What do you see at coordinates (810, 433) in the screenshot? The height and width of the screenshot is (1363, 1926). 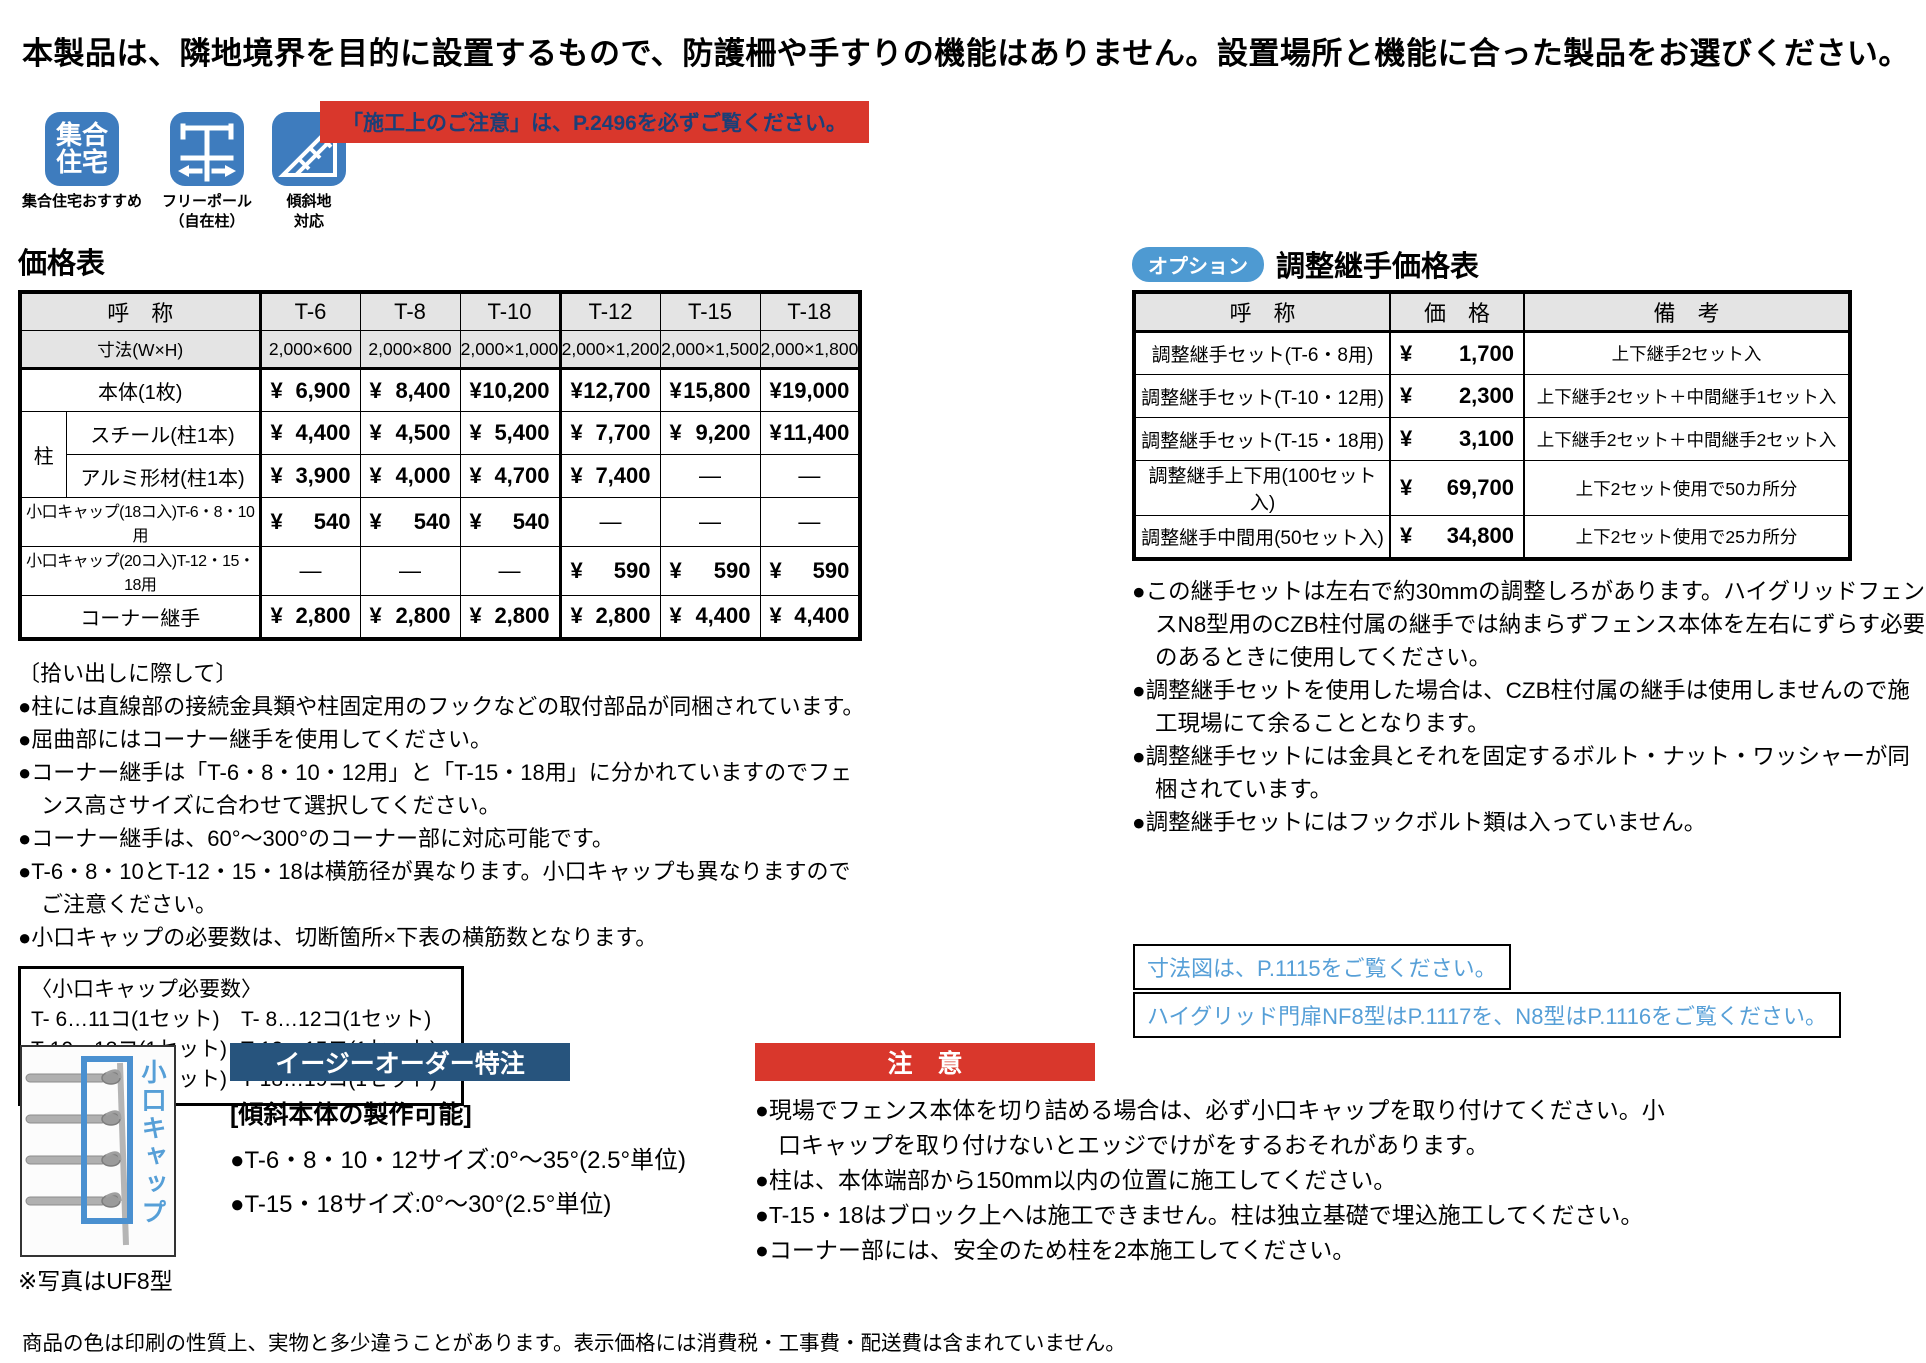 I see `price-cell: ¥11,400` at bounding box center [810, 433].